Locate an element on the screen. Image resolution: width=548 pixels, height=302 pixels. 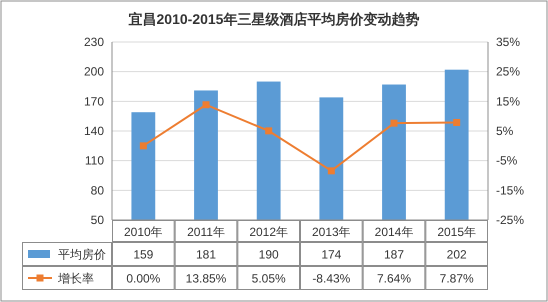
y-tick-label: 170 is located at coordinates (94, 101).